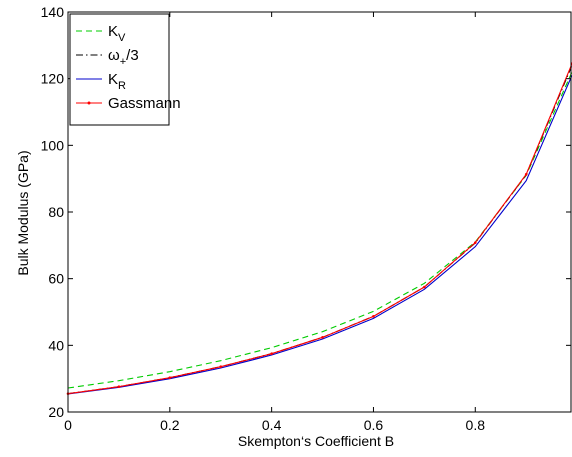 Image resolution: width=572 pixels, height=457 pixels. Describe the element at coordinates (144, 103) in the screenshot. I see `legend-entry: Gassmann` at that location.